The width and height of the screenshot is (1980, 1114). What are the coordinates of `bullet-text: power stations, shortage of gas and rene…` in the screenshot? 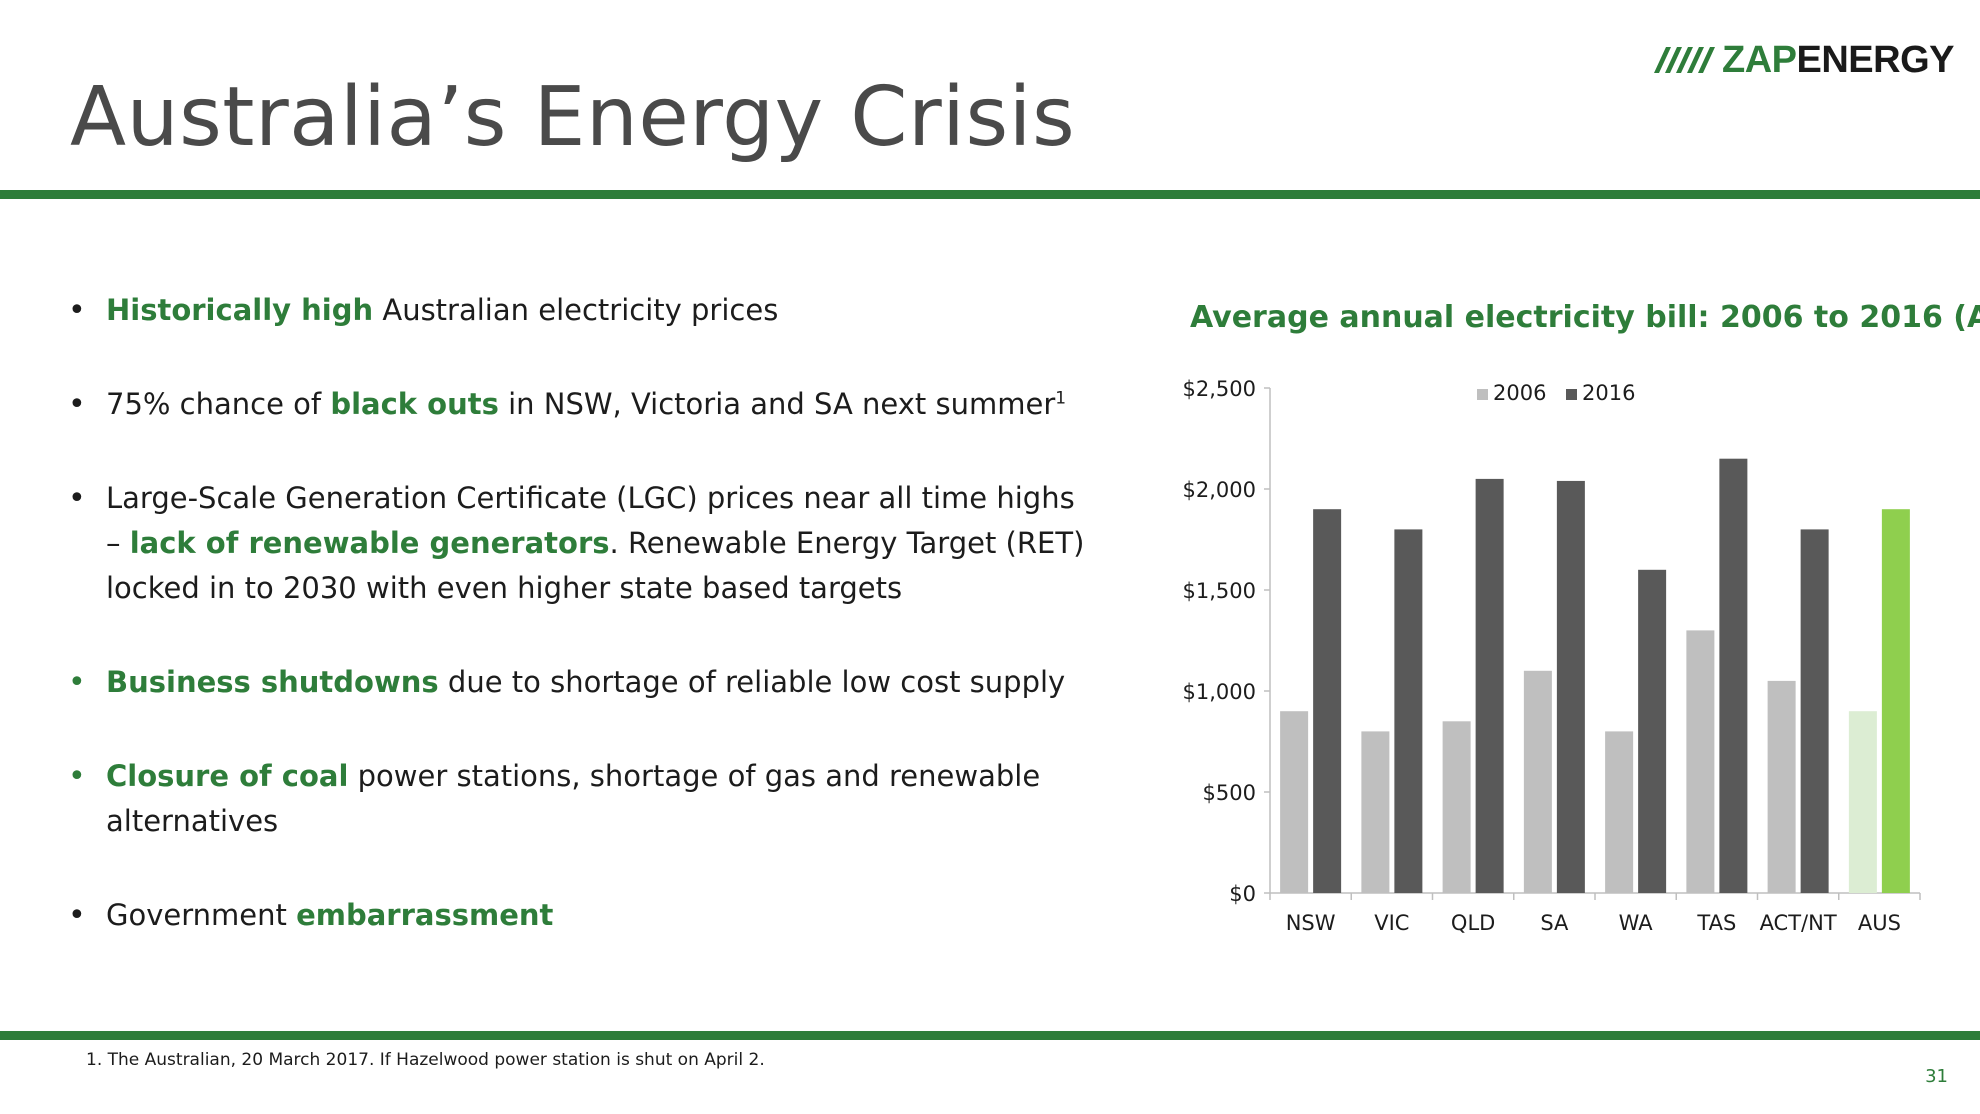 It's located at (573, 798).